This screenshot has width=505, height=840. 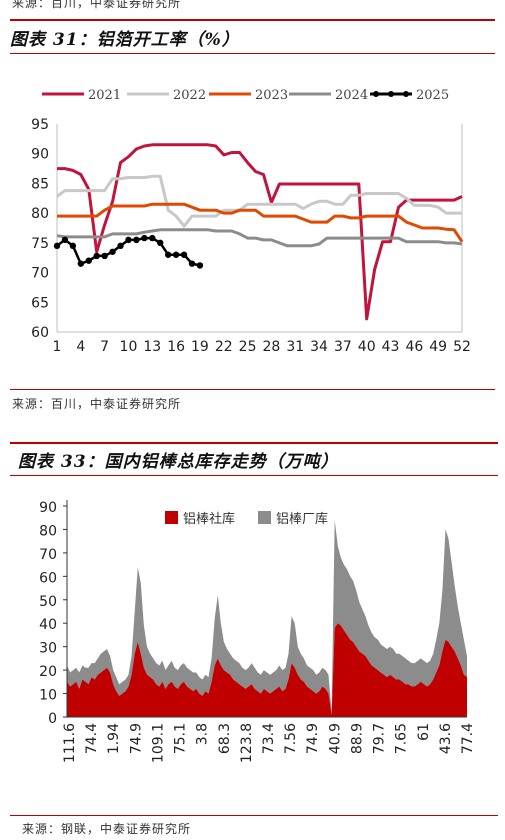 I want to click on chart1-x-tick-label: 37, so click(x=343, y=347).